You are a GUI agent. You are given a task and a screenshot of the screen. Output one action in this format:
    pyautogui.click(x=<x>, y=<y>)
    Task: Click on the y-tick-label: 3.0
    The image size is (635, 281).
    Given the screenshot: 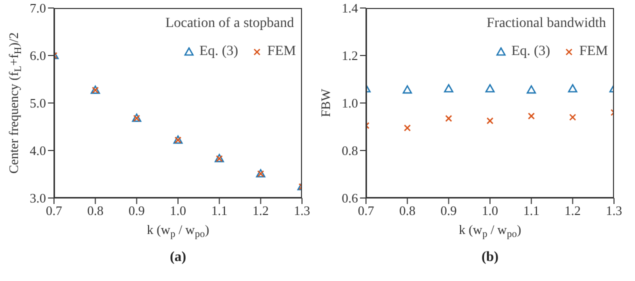 What is the action you would take?
    pyautogui.click(x=38, y=198)
    